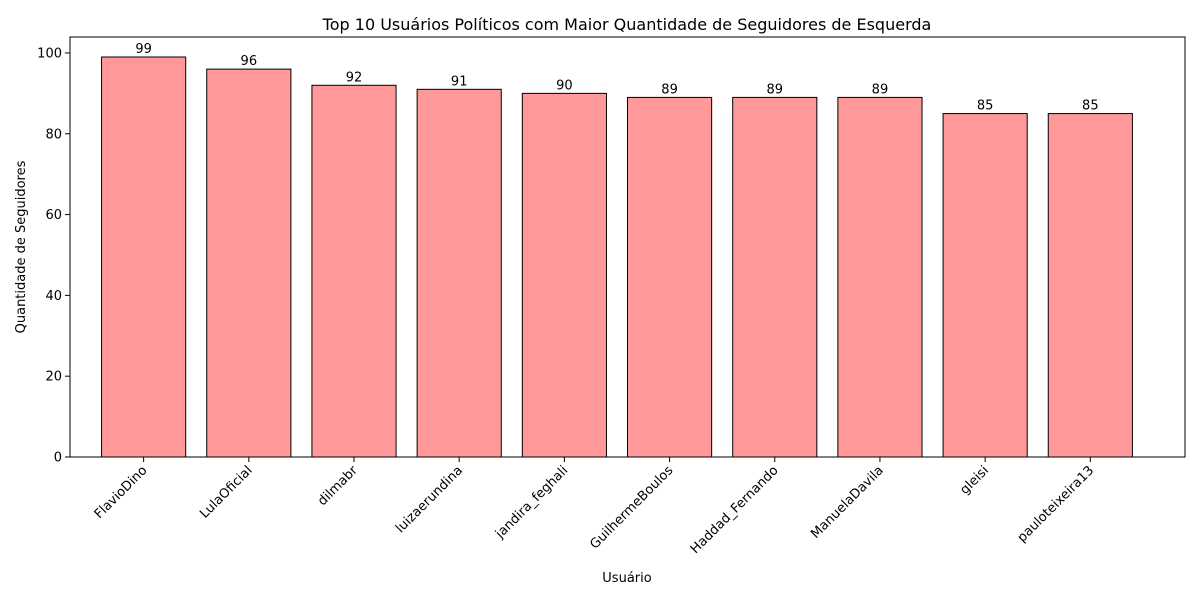 The image size is (1200, 600). I want to click on x-tick-label-jandira_feghali: jandira_feghali, so click(531, 502).